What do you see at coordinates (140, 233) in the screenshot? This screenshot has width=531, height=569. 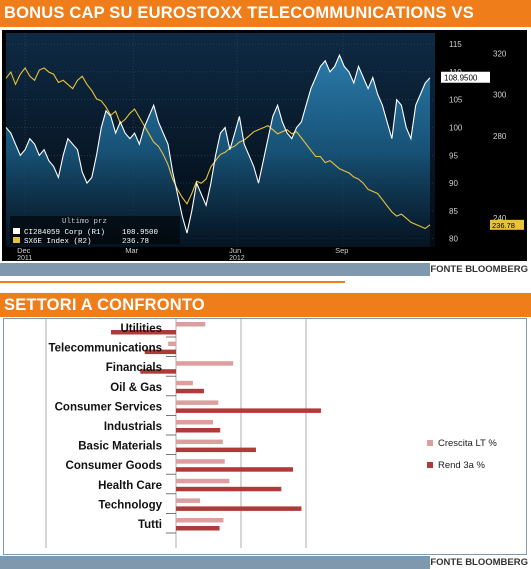 I see `legend-value-bonus: 108.9500` at bounding box center [140, 233].